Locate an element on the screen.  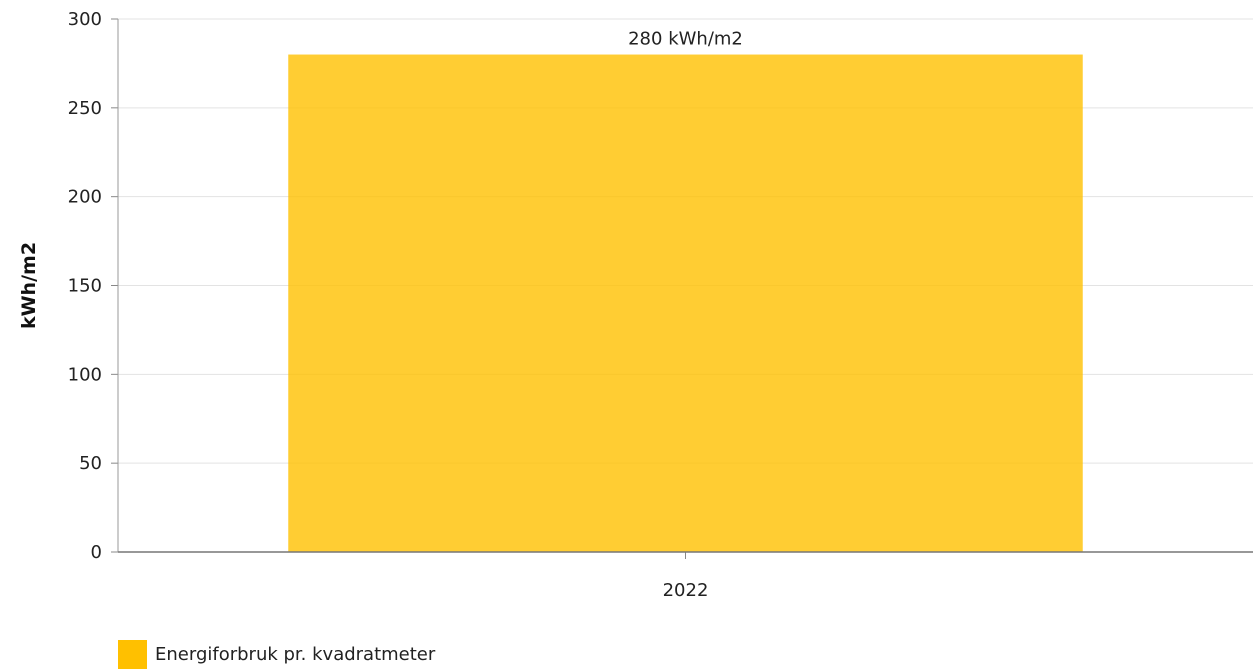
y-tick-label: 100 is located at coordinates (85, 374).